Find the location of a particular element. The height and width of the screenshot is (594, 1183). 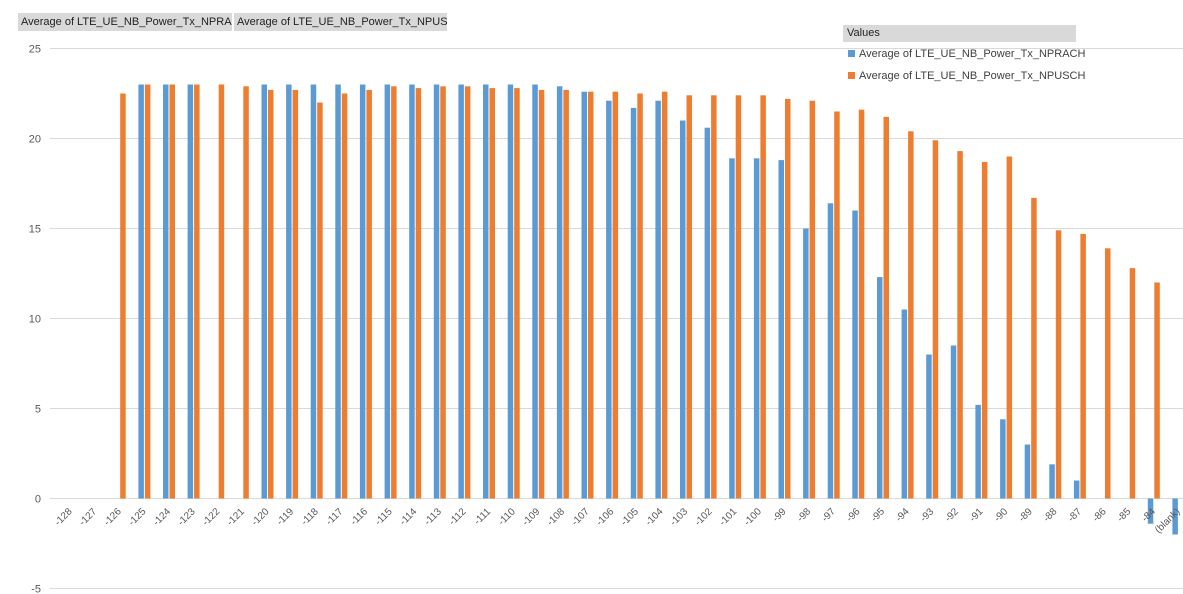

bar-npusch--99 is located at coordinates (788, 298).